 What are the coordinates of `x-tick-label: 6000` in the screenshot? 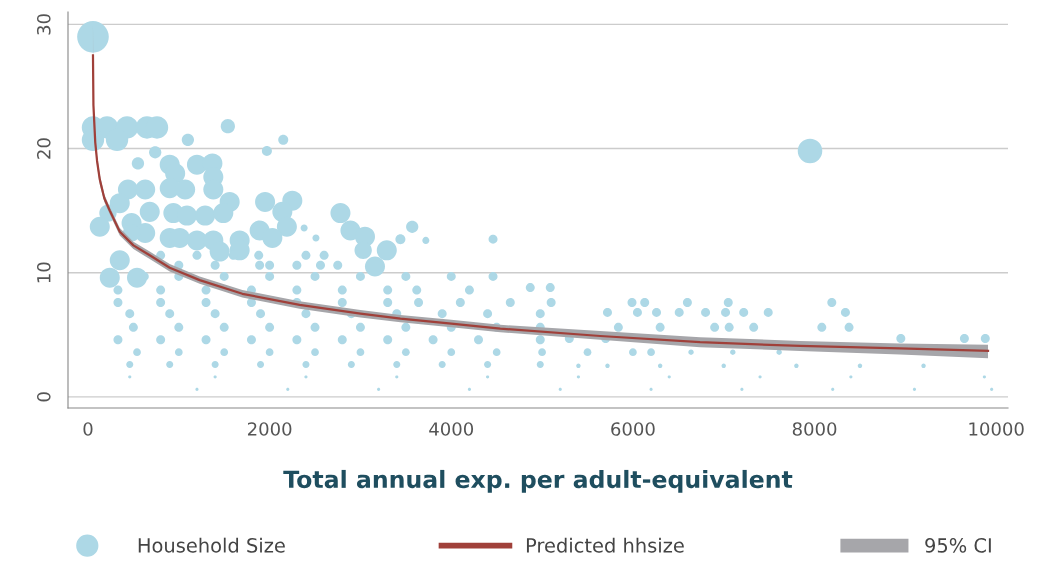 It's located at (633, 429).